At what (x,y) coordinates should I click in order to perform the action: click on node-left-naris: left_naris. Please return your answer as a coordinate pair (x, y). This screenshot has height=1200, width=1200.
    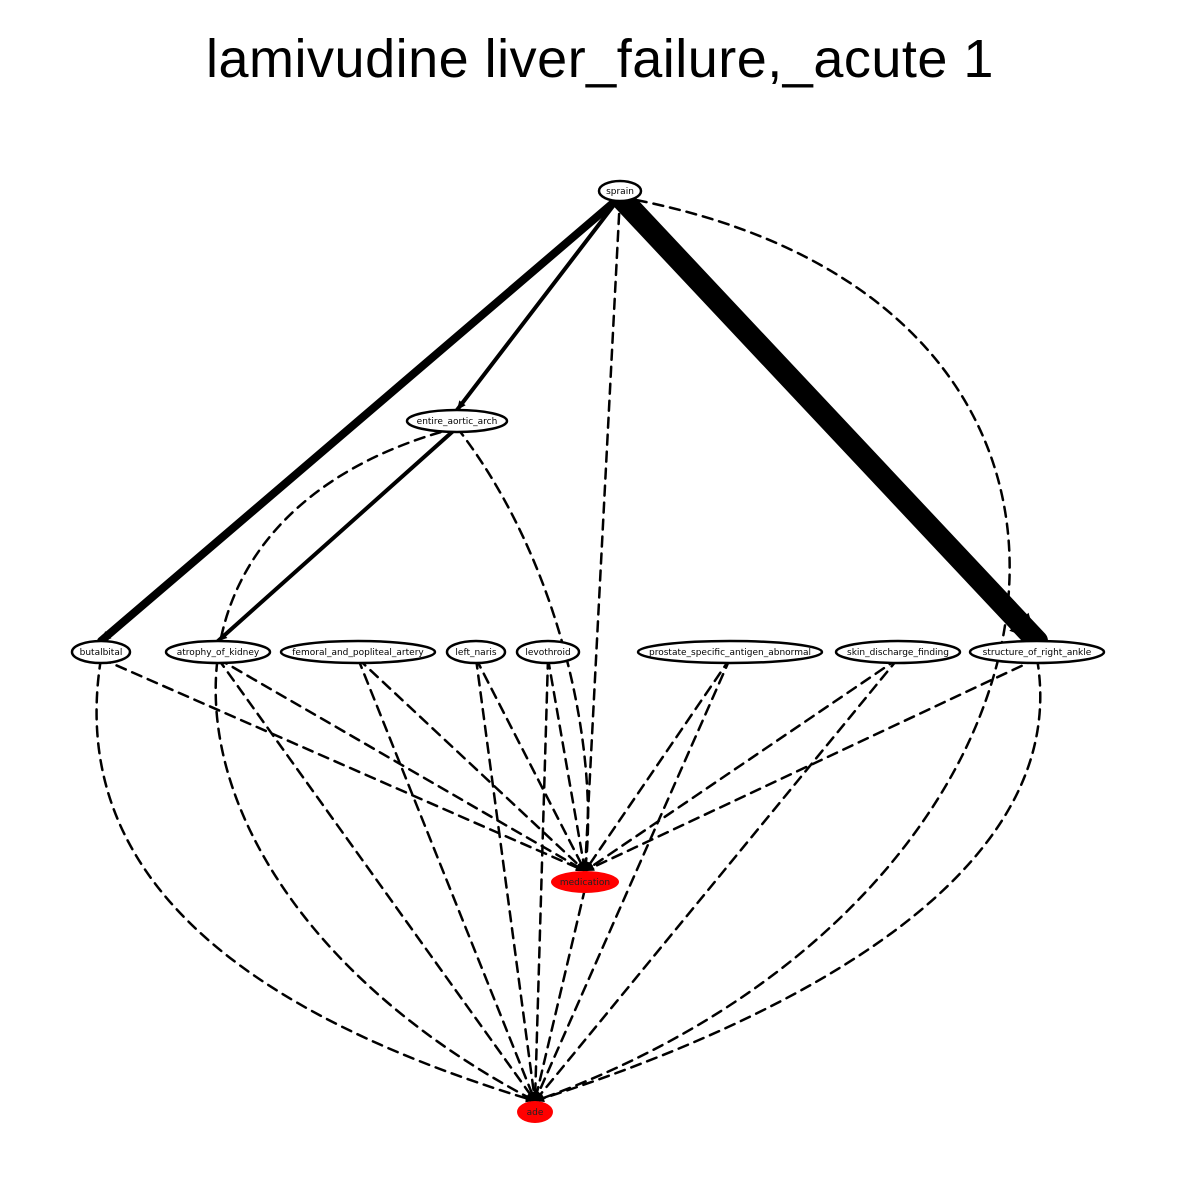
    Looking at the image, I should click on (476, 652).